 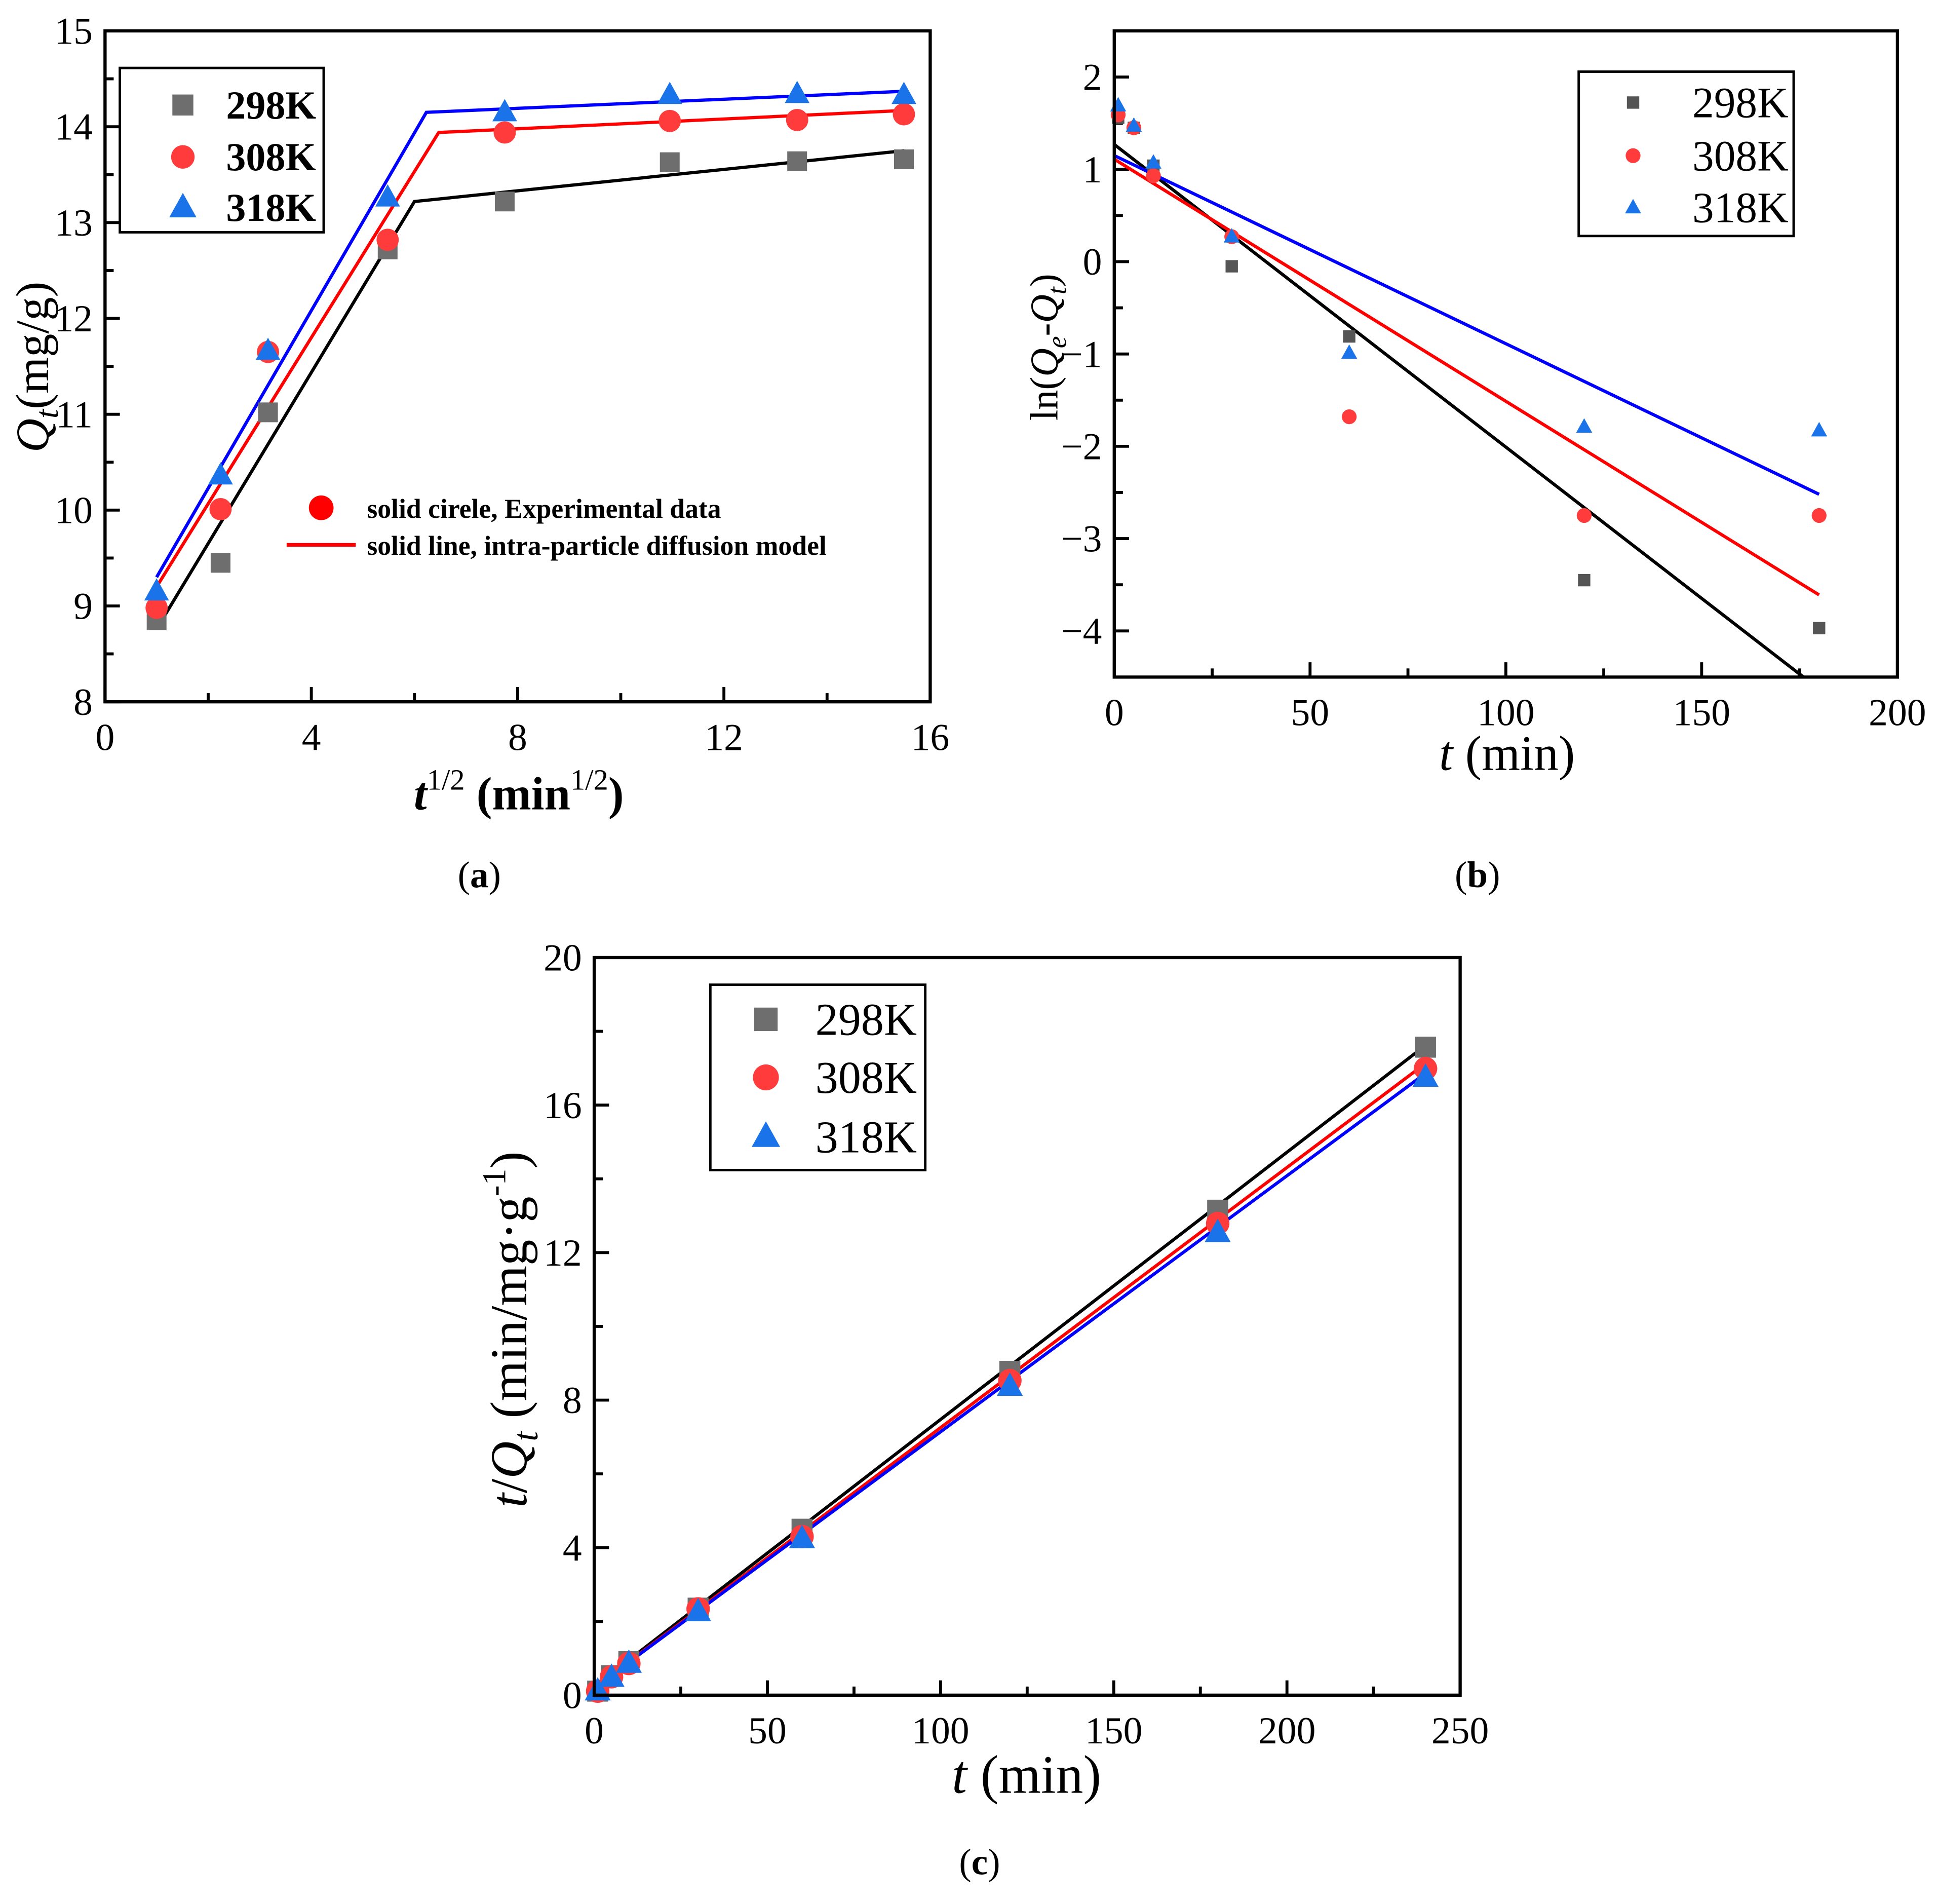 I want to click on series-298K, so click(x=530, y=389).